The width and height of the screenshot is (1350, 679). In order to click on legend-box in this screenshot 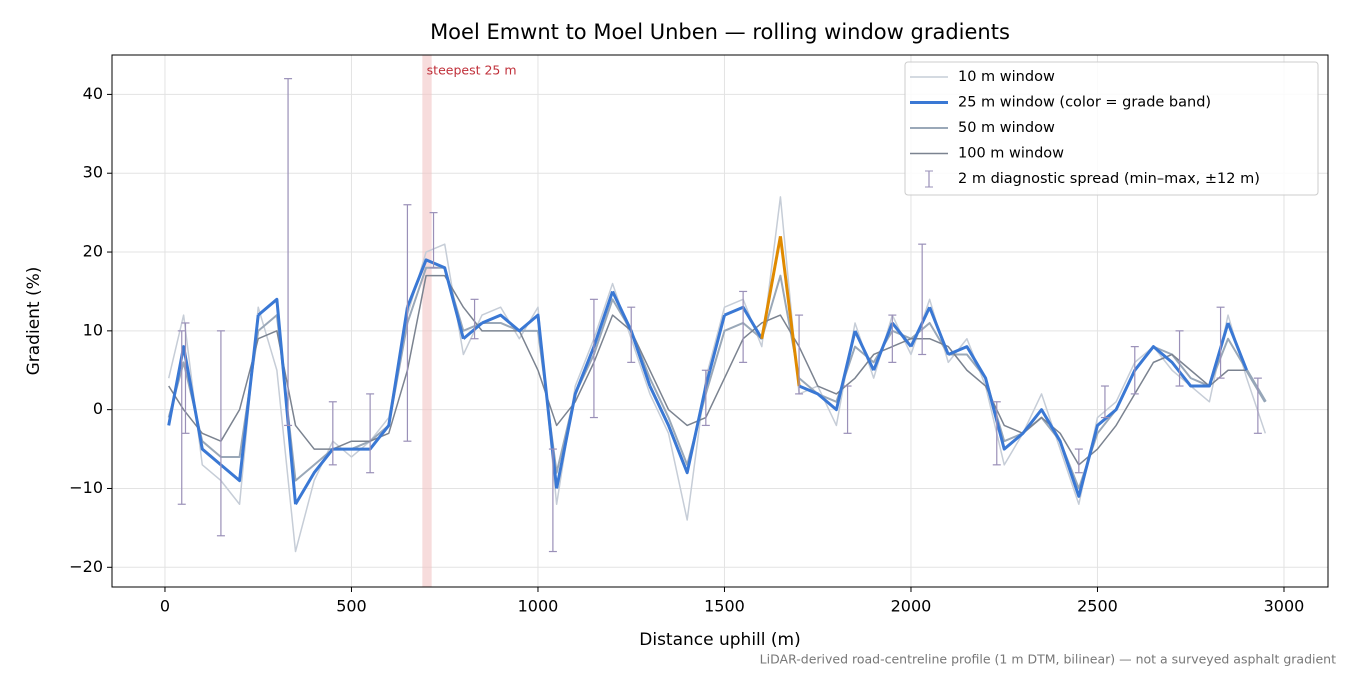, I will do `click(1111, 128)`.